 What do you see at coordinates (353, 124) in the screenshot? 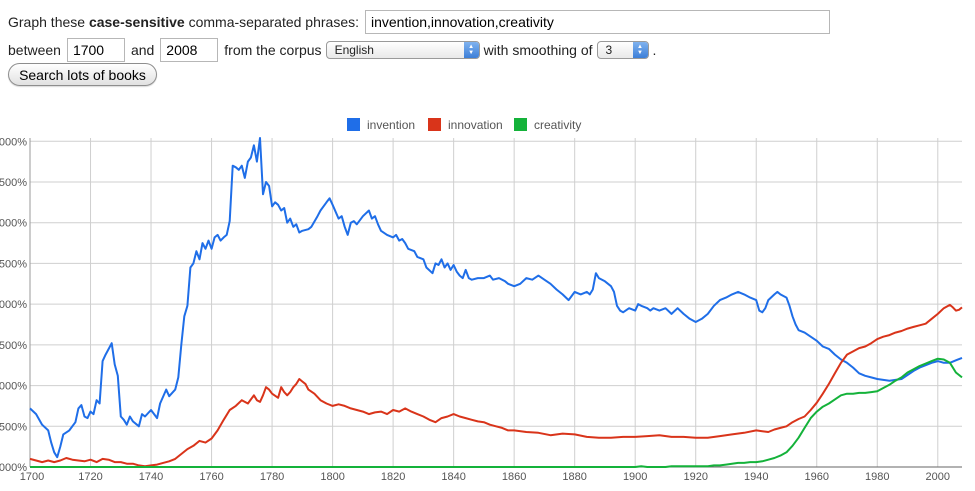
I see `legend-swatch-invention` at bounding box center [353, 124].